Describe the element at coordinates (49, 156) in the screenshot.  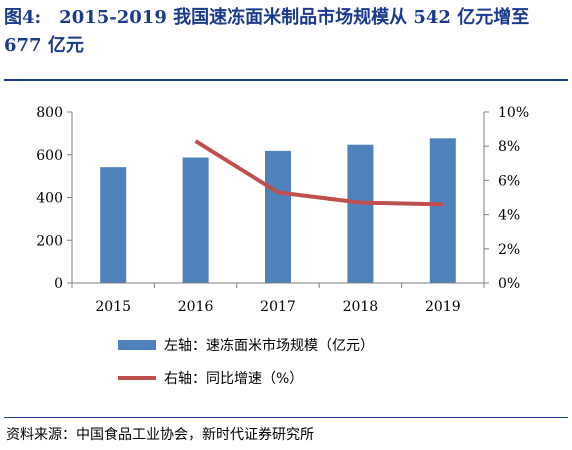
I see `y-left-tick-label: 600` at that location.